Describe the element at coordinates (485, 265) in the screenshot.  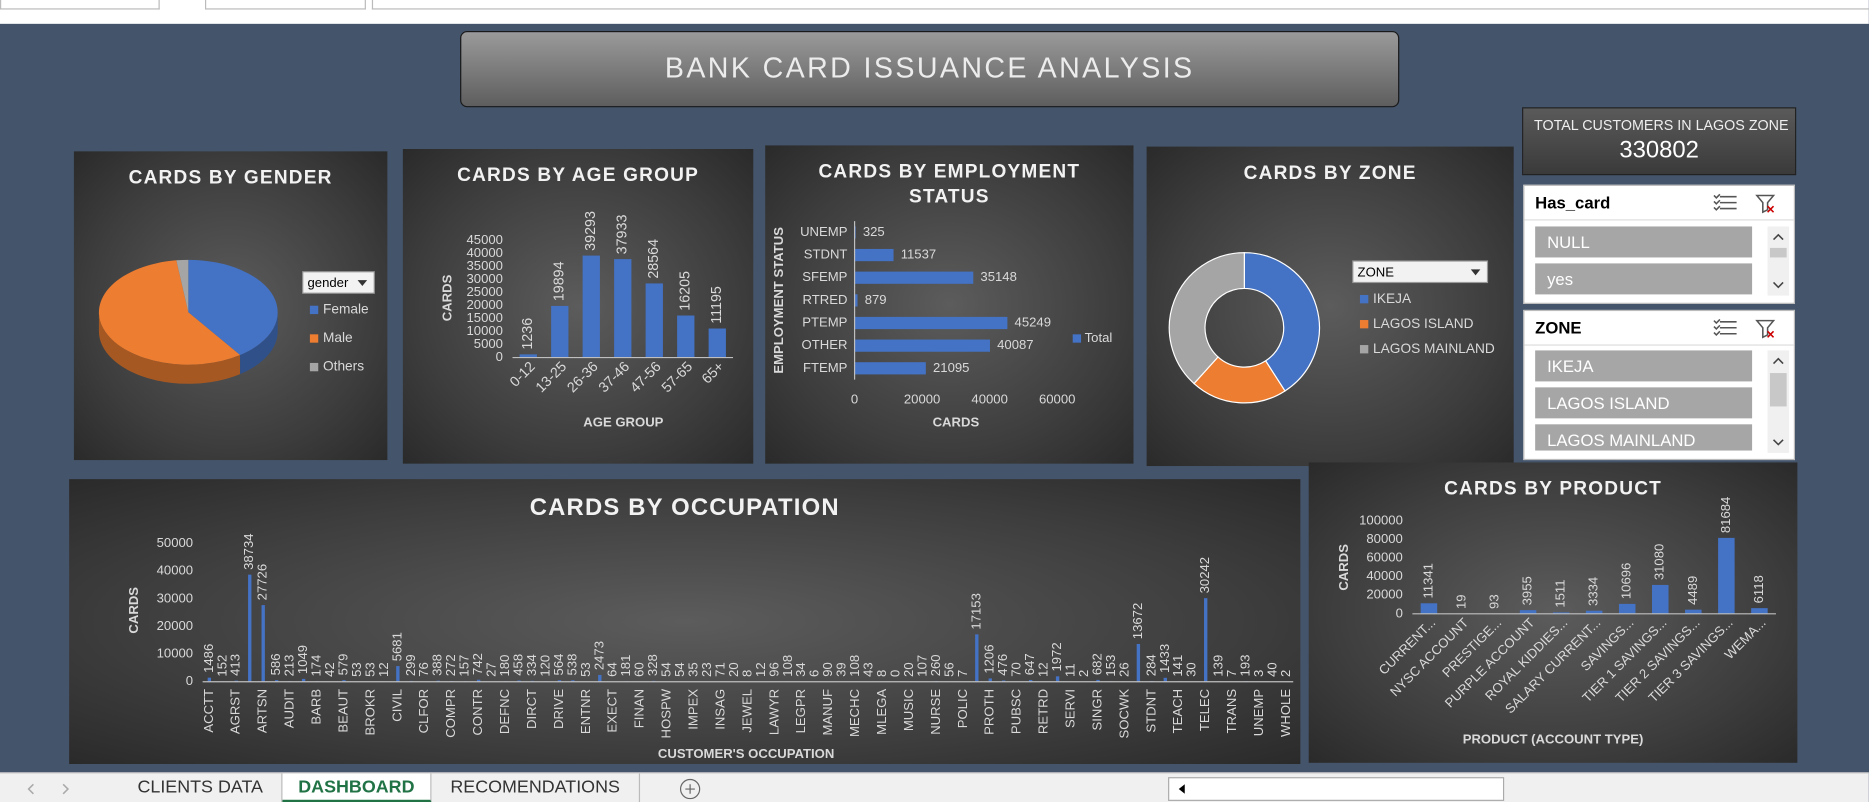
I see `y-tick-label: 35000` at that location.